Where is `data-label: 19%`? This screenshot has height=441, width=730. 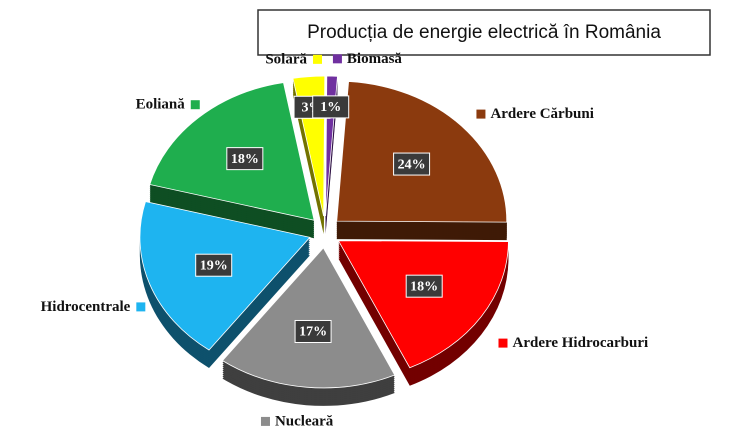
data-label: 19% is located at coordinates (214, 265).